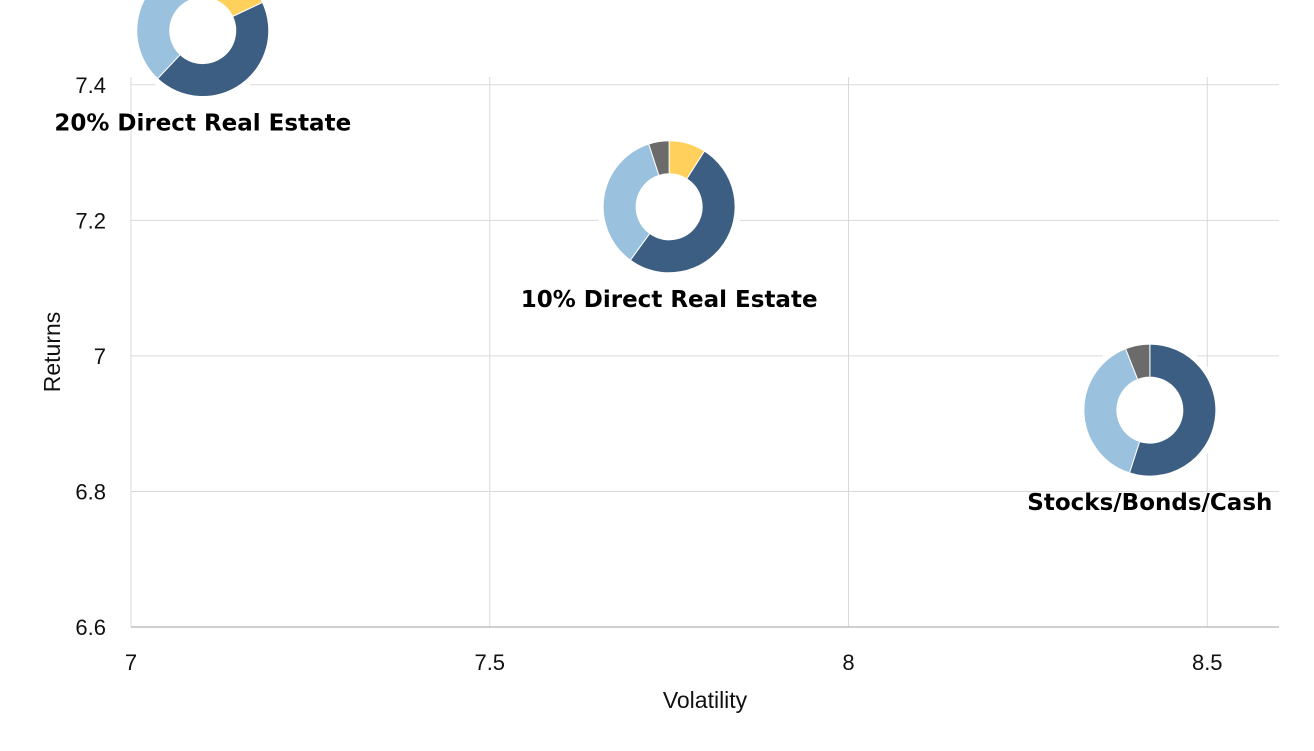 The image size is (1314, 751). What do you see at coordinates (100, 356) in the screenshot?
I see `y-tick-label: 7` at bounding box center [100, 356].